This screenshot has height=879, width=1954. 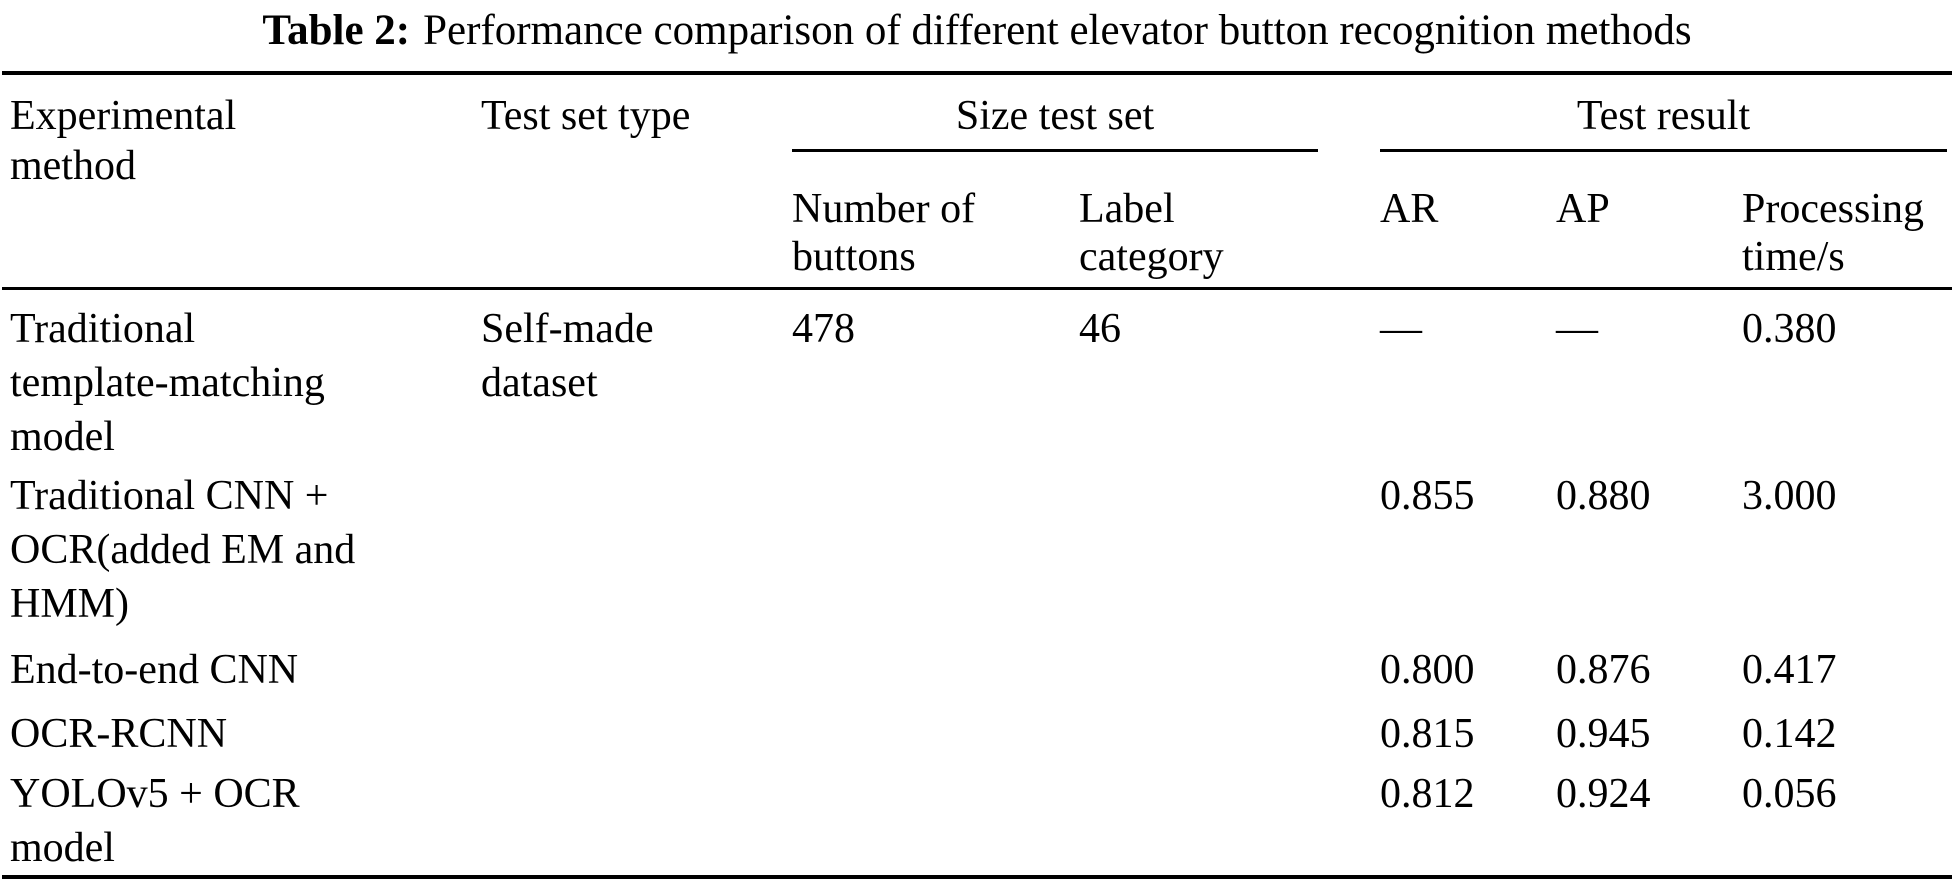 I want to click on cell-number-of-buttons: 478, so click(x=823, y=329).